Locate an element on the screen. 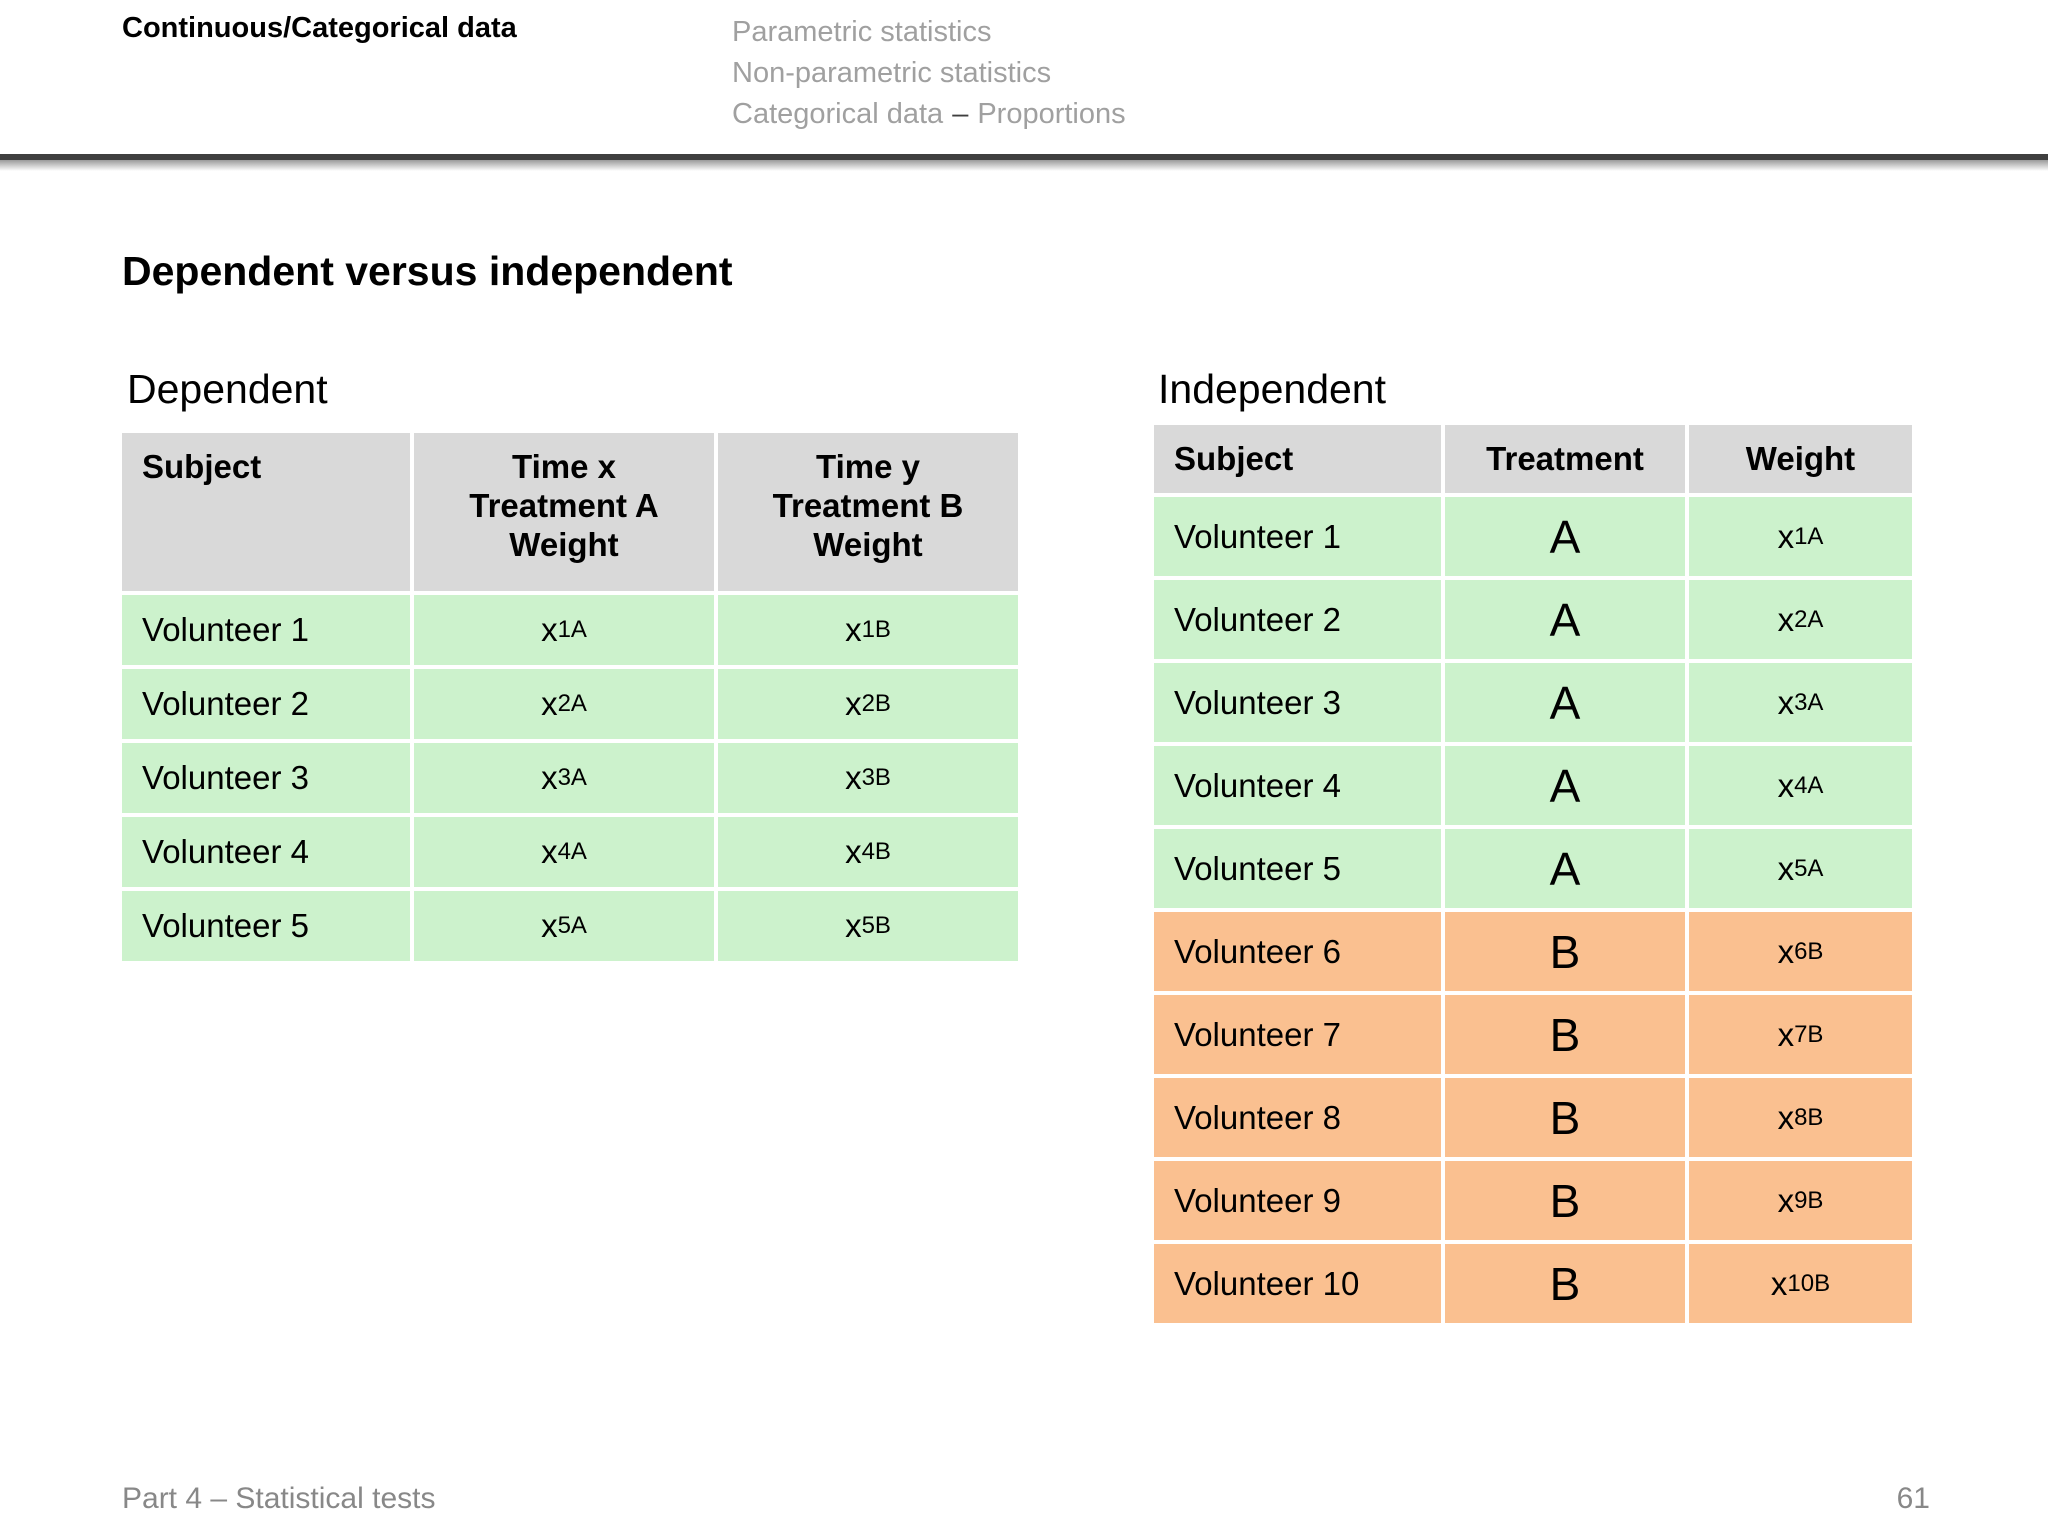  dep-cell-subject: Volunteer 2 is located at coordinates (266, 704).